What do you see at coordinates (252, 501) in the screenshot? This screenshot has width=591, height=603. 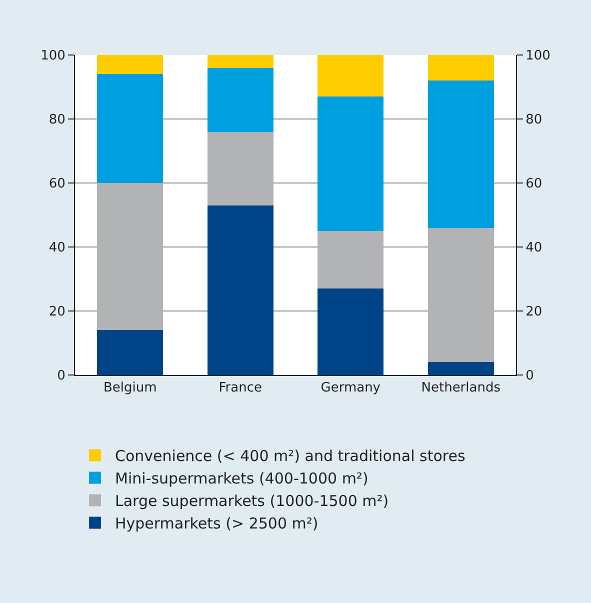 I see `legend-label: Large supermarkets (1000-1500 m²)` at bounding box center [252, 501].